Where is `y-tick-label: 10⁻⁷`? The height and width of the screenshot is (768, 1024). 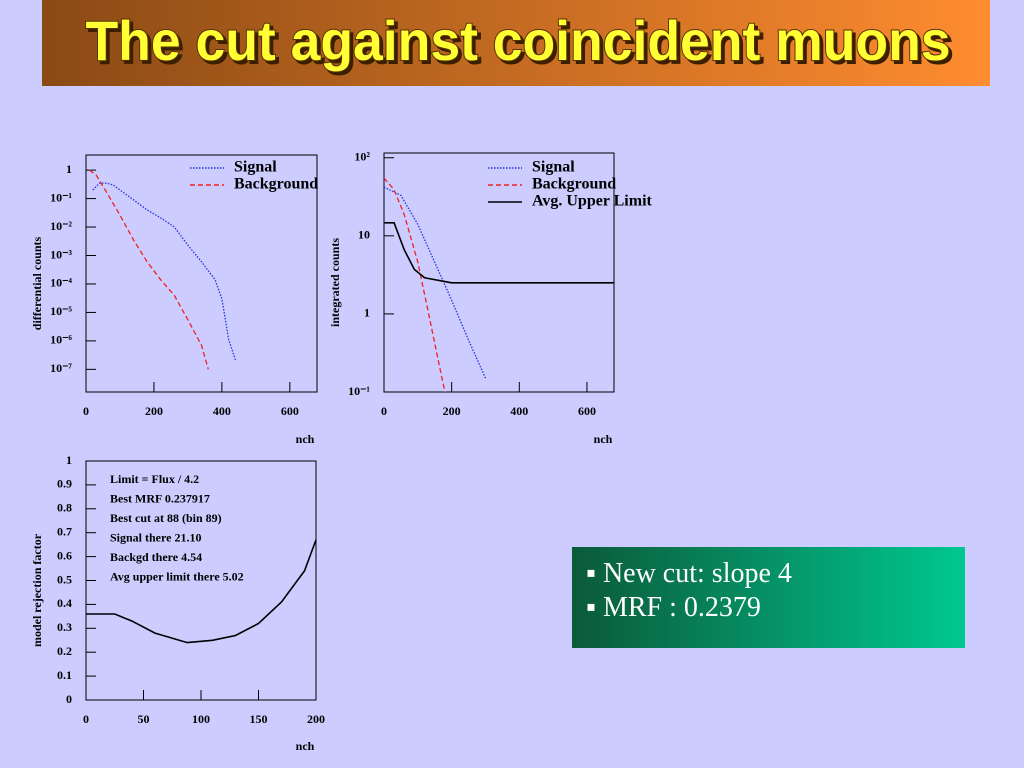
y-tick-label: 10⁻⁷ is located at coordinates (61, 368).